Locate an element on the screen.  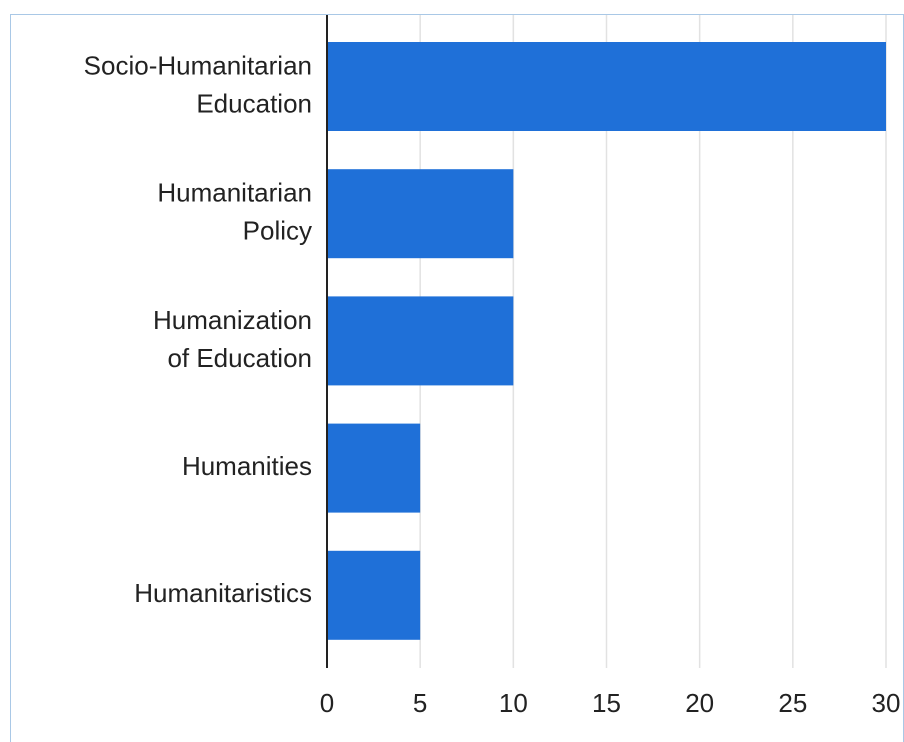
x-tick-label: 30 is located at coordinates (886, 703).